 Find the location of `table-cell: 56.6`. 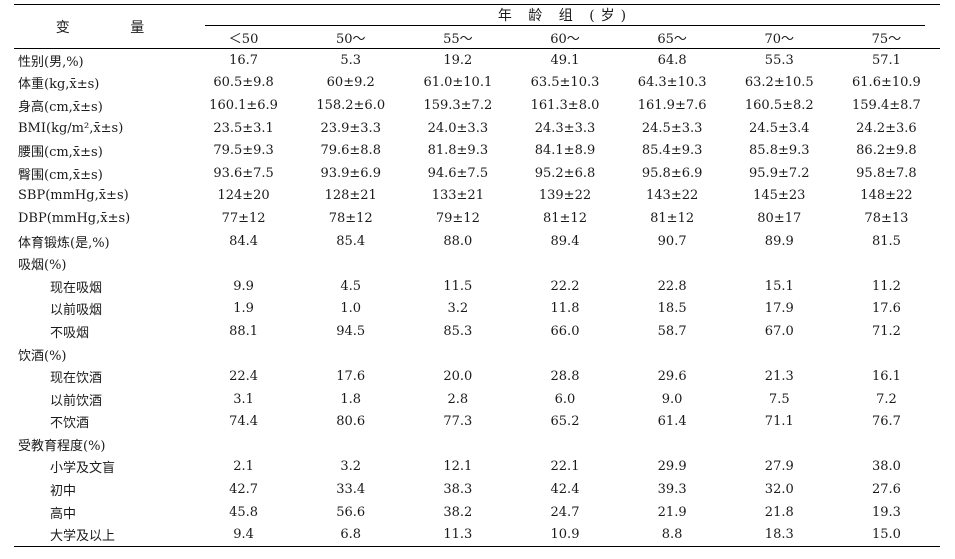

table-cell: 56.6 is located at coordinates (351, 512).